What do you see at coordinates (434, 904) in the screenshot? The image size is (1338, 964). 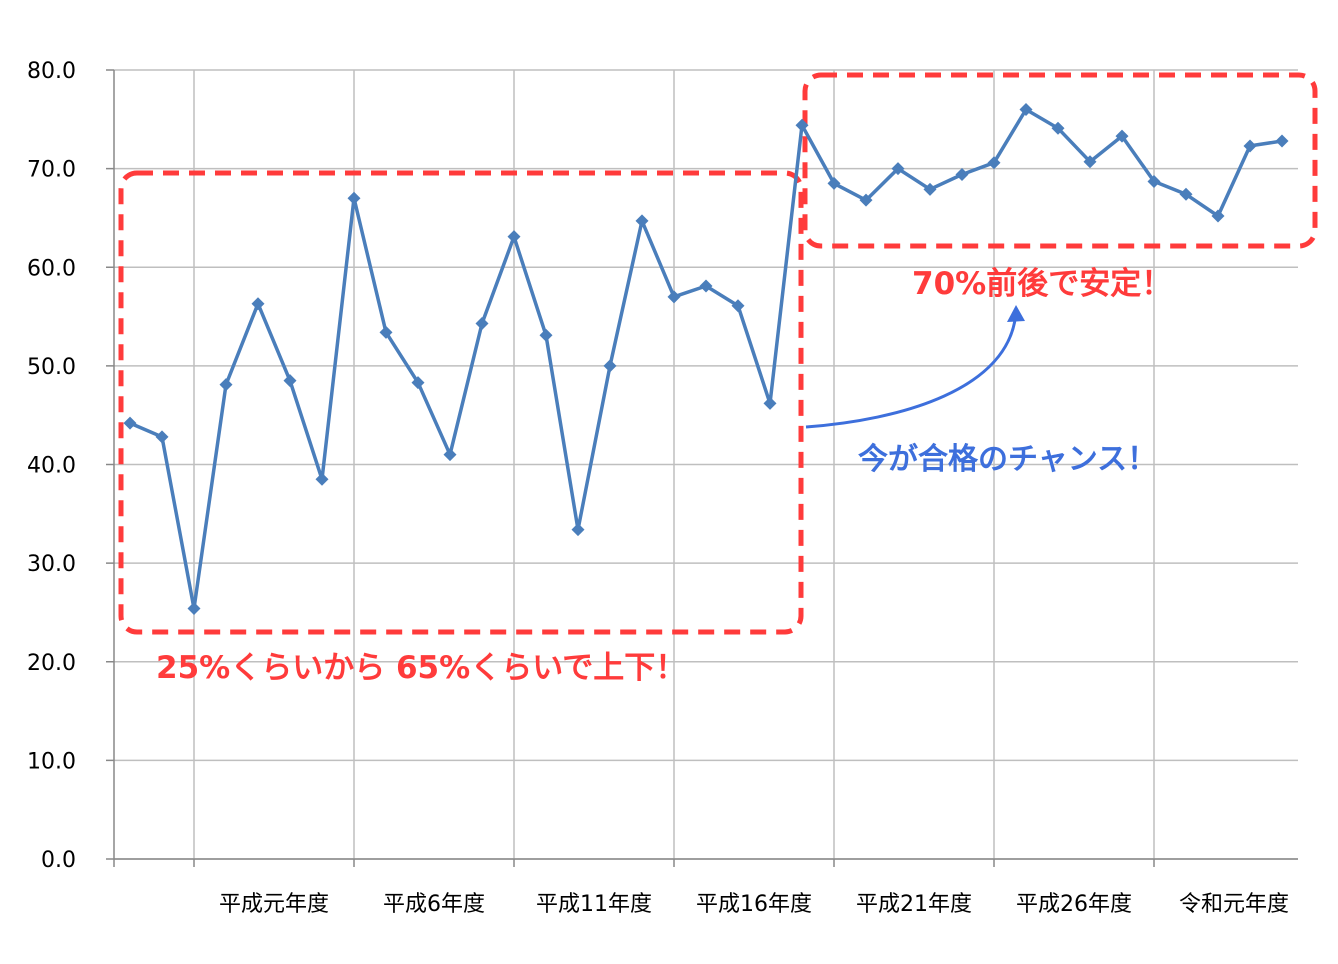 I see `x-tick-label: 平成6年度` at bounding box center [434, 904].